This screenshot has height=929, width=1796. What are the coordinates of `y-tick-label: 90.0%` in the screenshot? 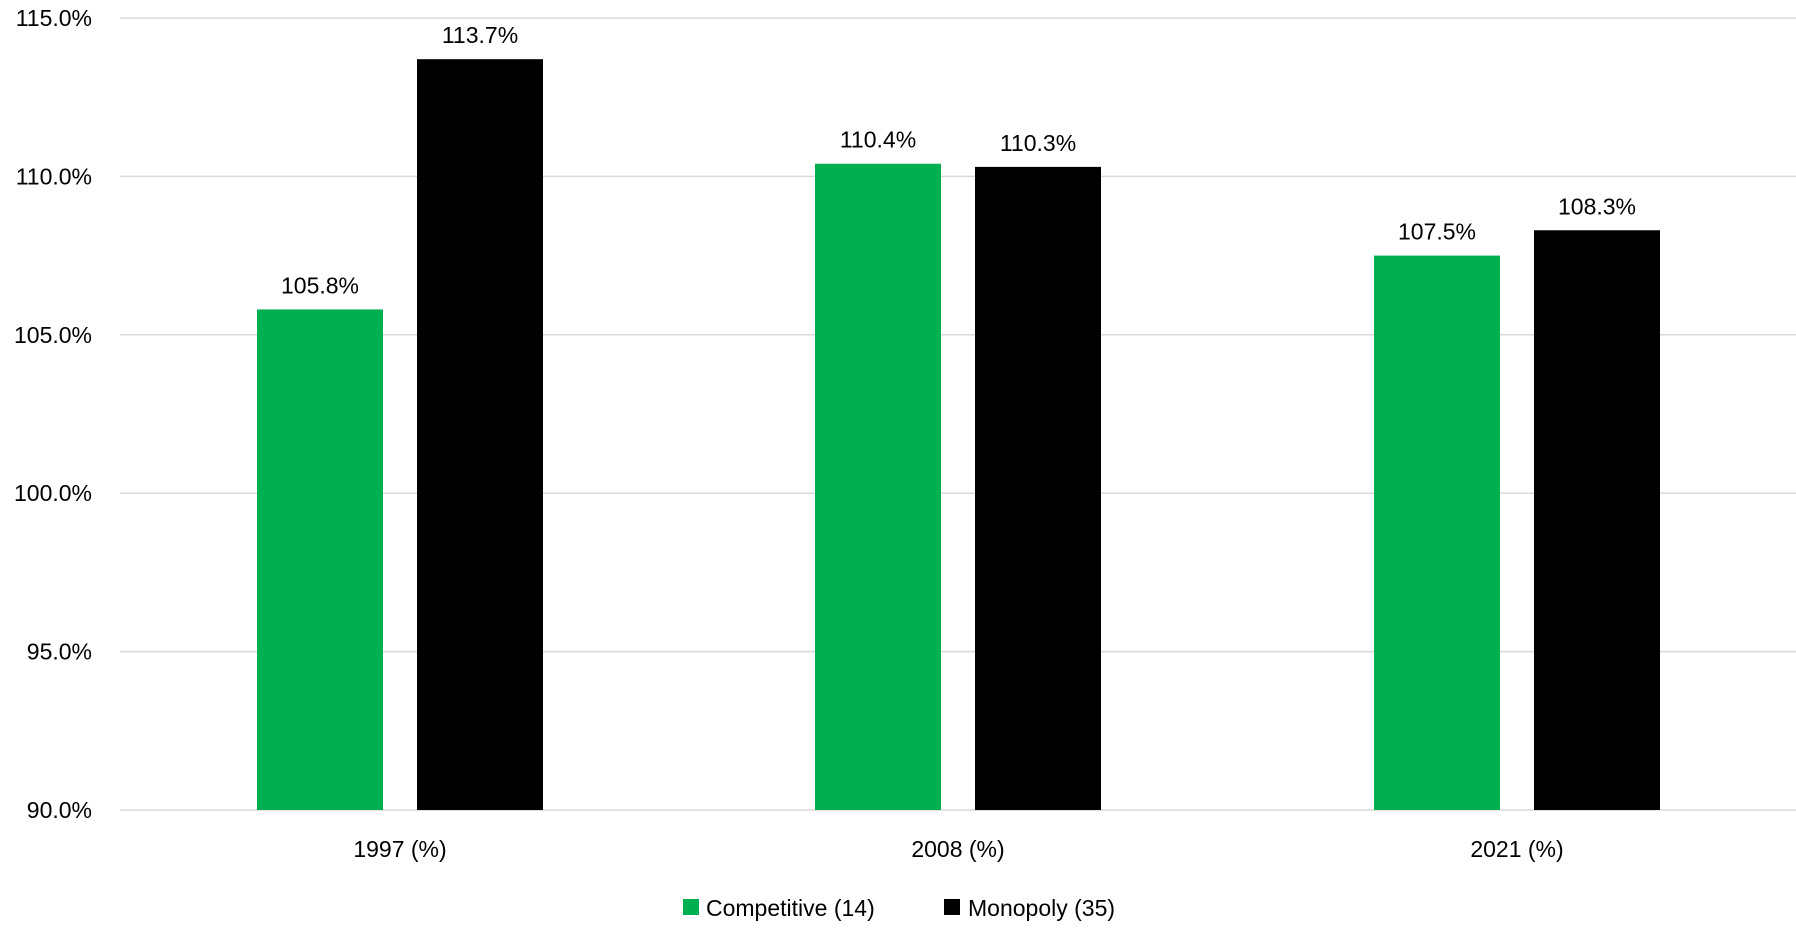 It's located at (59, 810).